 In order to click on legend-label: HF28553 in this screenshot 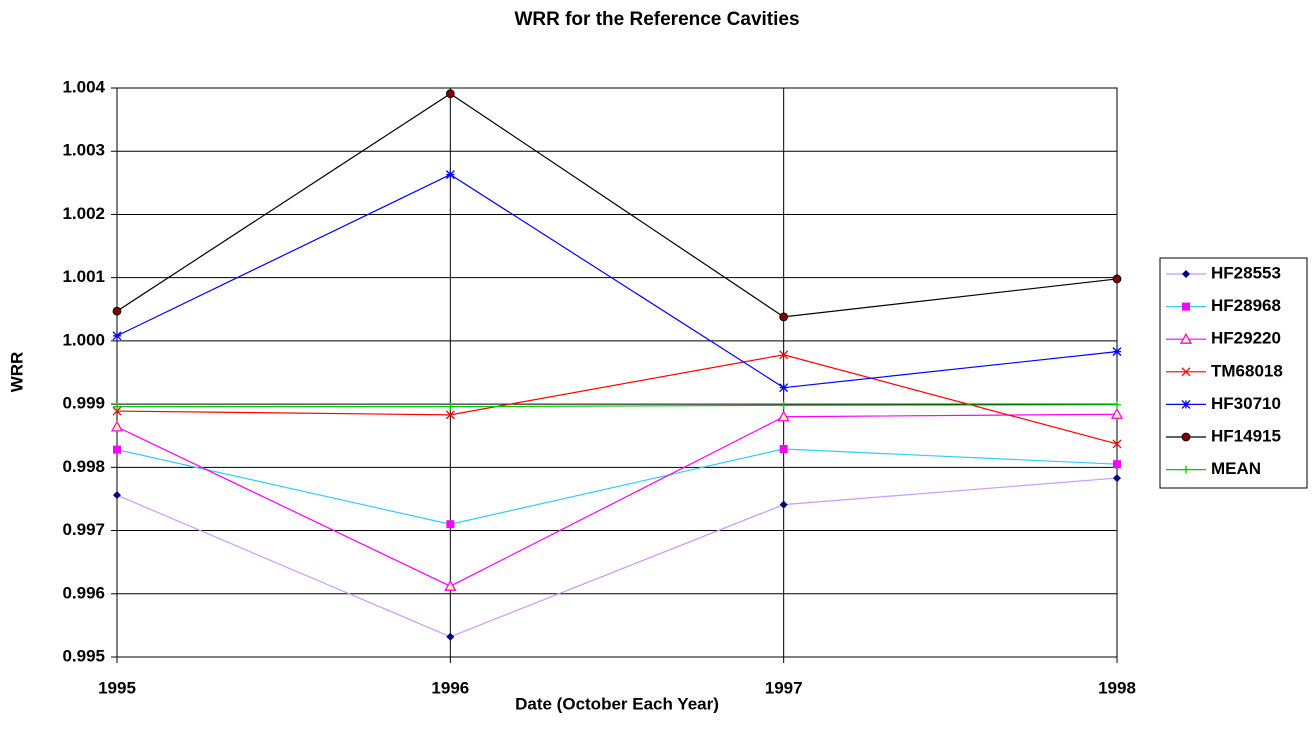, I will do `click(1246, 272)`.